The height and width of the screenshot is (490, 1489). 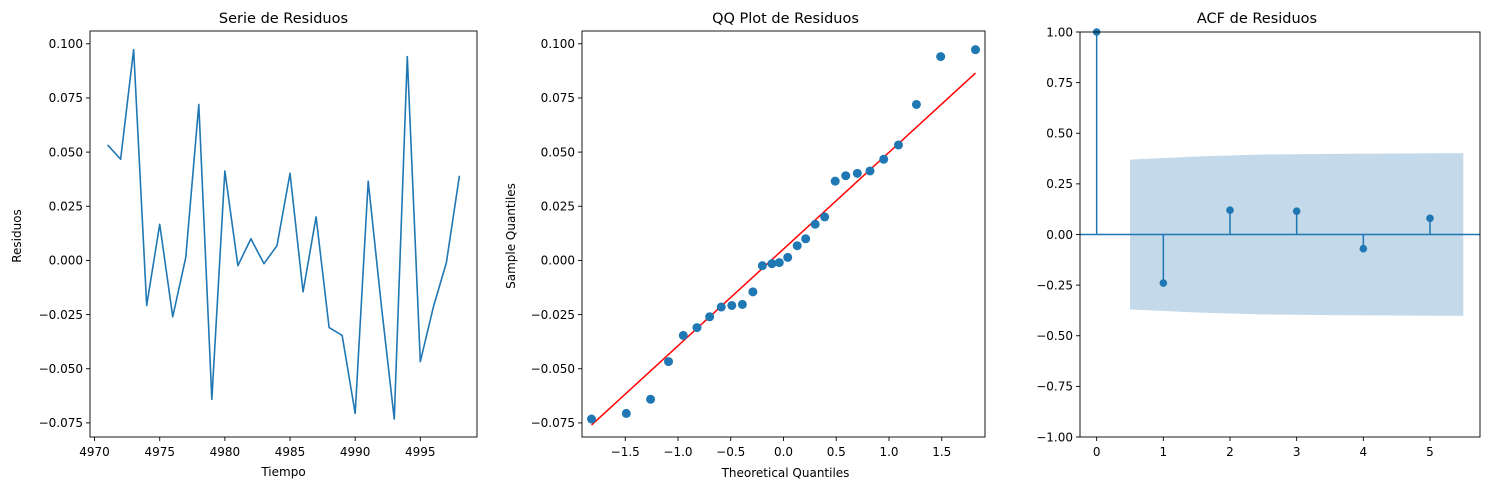 What do you see at coordinates (836, 452) in the screenshot?
I see `x-tick-label: 0.5` at bounding box center [836, 452].